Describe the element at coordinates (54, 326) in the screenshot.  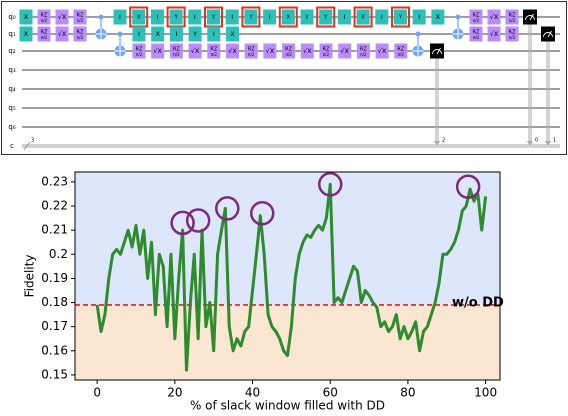
I see `y-tick-label: 0.17` at that location.